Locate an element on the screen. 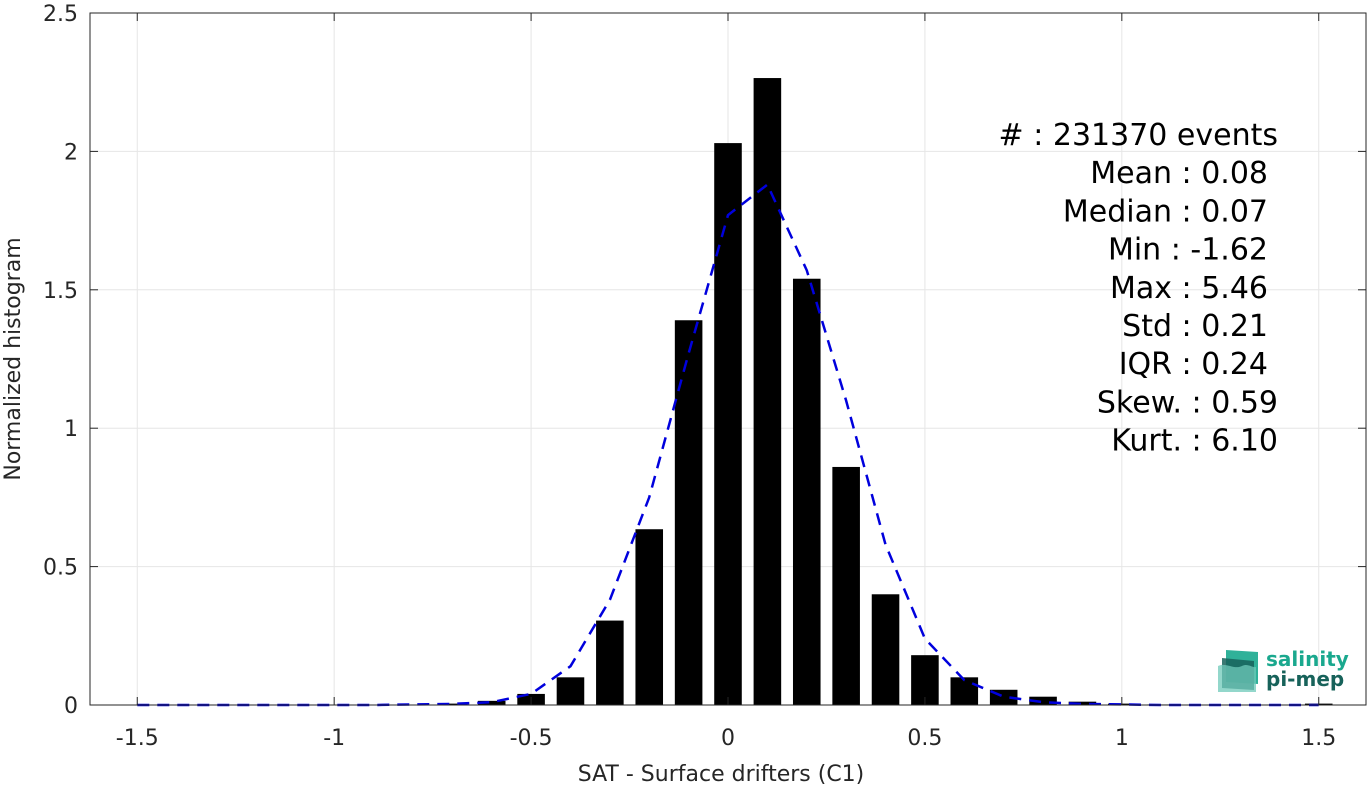 The height and width of the screenshot is (785, 1367). x-axis-label: SAT - Surface drifters (C1) is located at coordinates (721, 773).